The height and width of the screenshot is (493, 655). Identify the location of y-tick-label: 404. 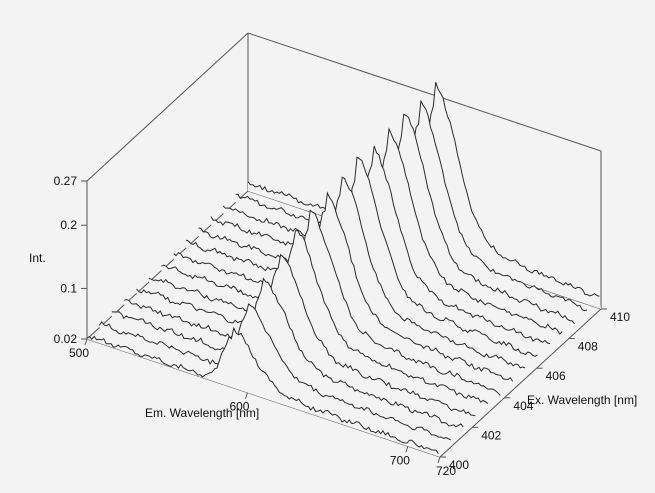
(523, 406).